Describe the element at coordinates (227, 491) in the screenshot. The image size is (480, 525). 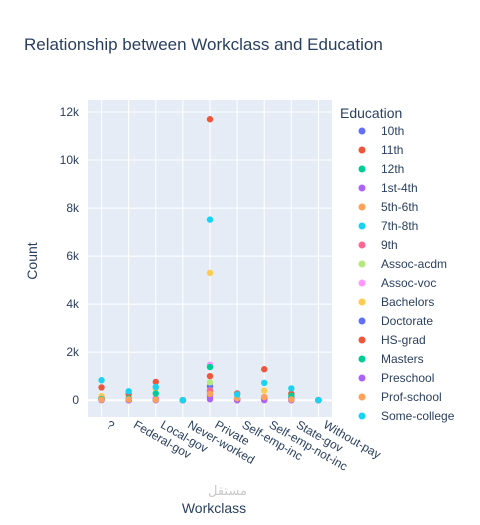
I see `watermark-logo: مستقل` at that location.